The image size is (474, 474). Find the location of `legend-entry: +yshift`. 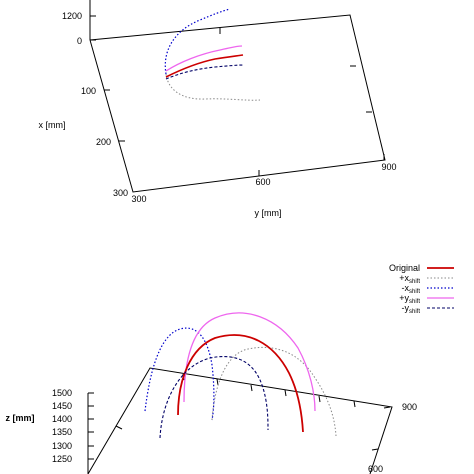

legend-entry: +yshift is located at coordinates (426, 299).